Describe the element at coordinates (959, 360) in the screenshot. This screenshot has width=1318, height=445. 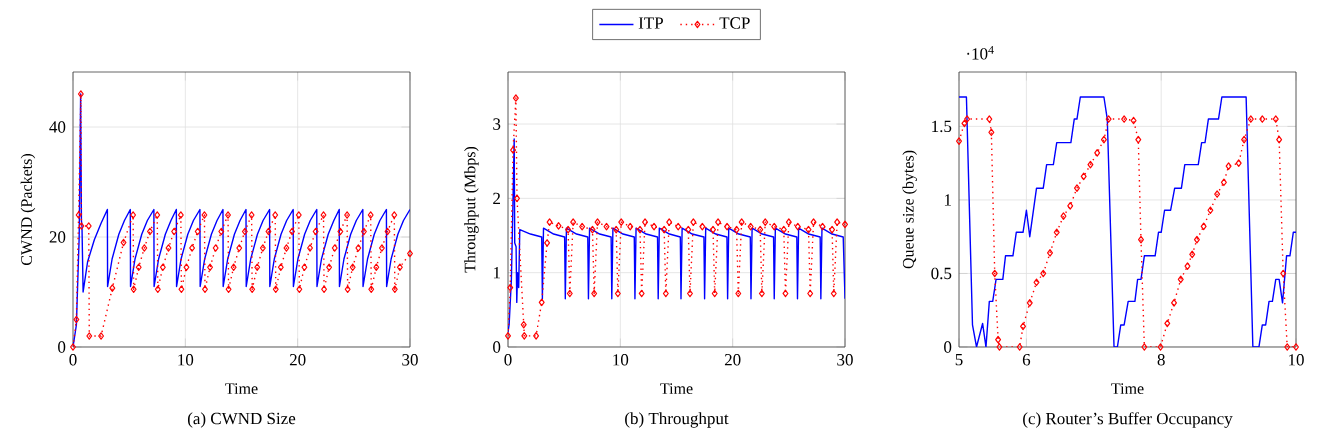
I see `x-tick-label: 5` at that location.